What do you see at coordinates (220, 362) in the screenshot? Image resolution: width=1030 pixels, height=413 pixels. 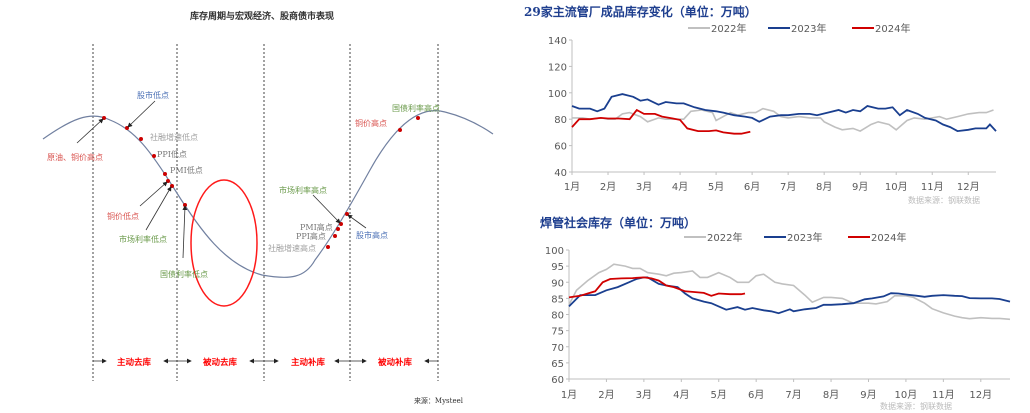 I see `phase-passive-destocking: 被动去库` at bounding box center [220, 362].